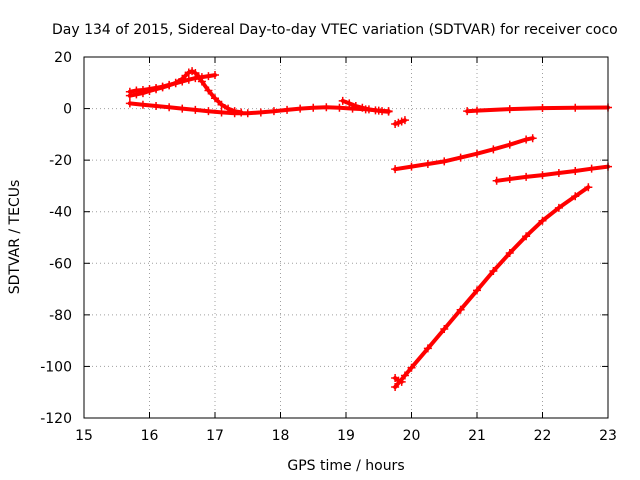 The image size is (640, 480). I want to click on x-tick-label: 17, so click(215, 436).